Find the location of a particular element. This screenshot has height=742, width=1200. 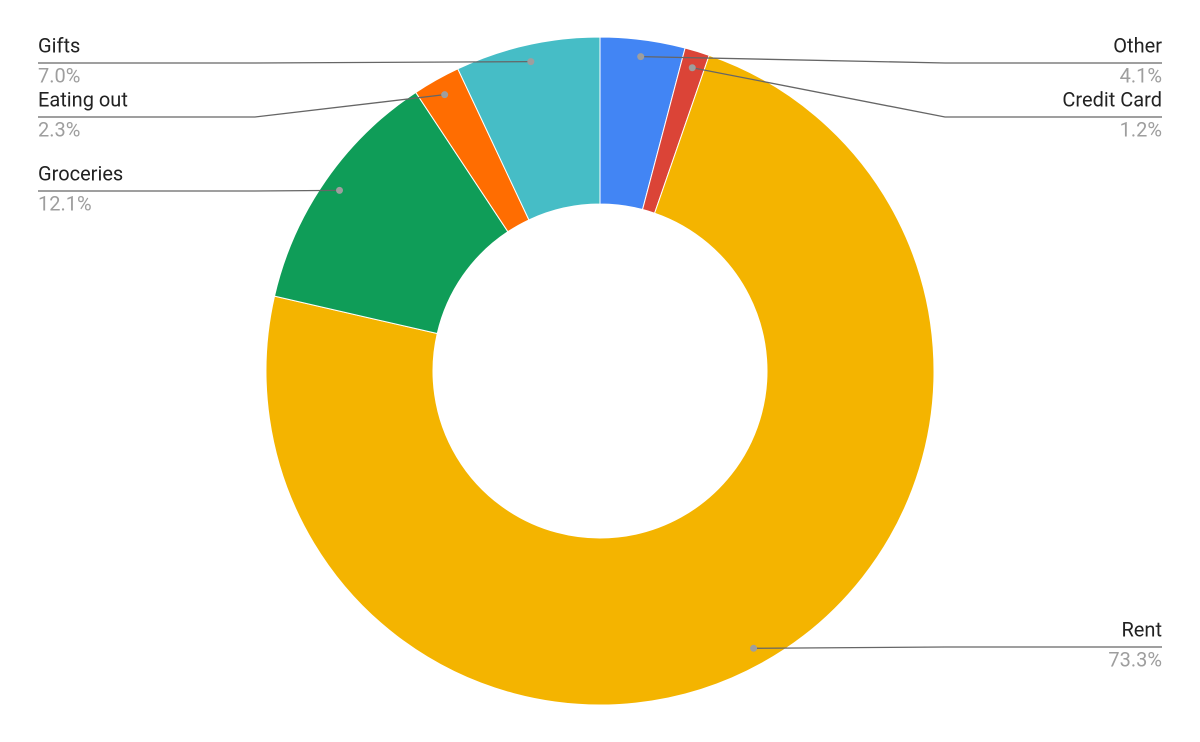

slice-value: 12.1% is located at coordinates (65, 203).